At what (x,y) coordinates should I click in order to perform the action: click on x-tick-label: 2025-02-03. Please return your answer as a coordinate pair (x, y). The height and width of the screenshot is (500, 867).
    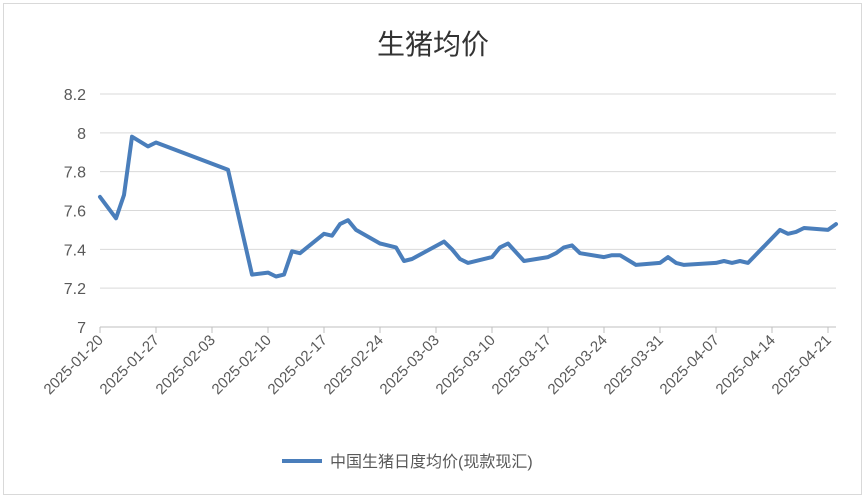
    Looking at the image, I should click on (186, 365).